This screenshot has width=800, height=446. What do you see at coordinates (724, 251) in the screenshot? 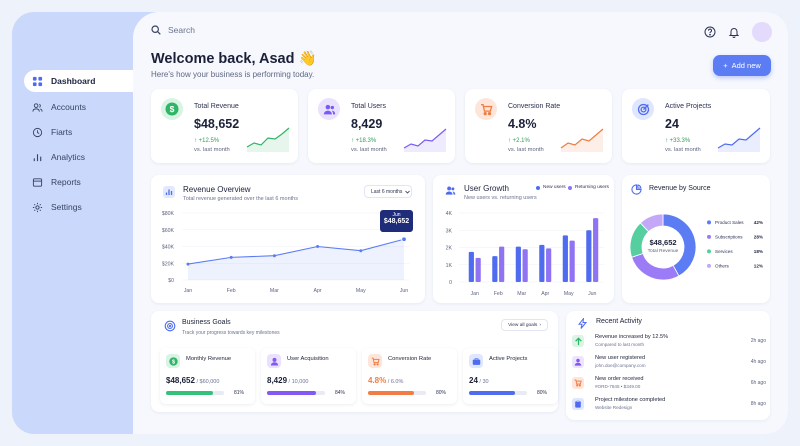
I see `legend-label: Services` at bounding box center [724, 251].